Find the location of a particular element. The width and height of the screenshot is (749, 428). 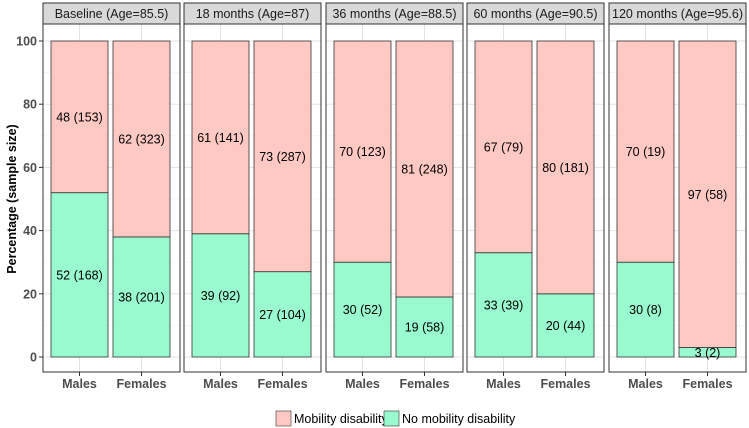

bar-value-label: 97 (58) is located at coordinates (708, 195).